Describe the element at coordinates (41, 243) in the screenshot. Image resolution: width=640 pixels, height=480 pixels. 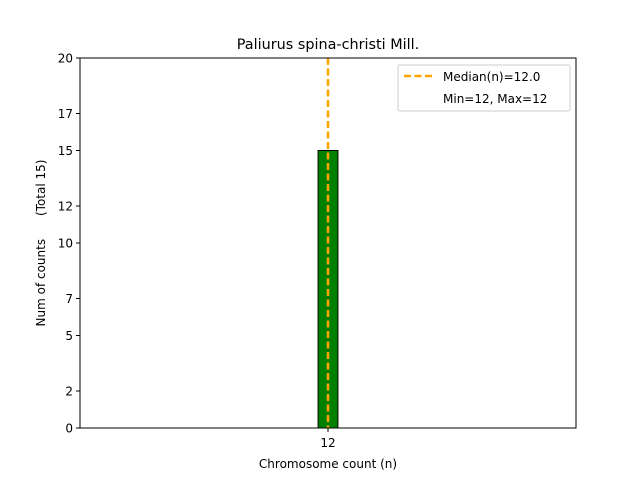
I see `y-axis-label: Num of counts (Total 15)` at that location.